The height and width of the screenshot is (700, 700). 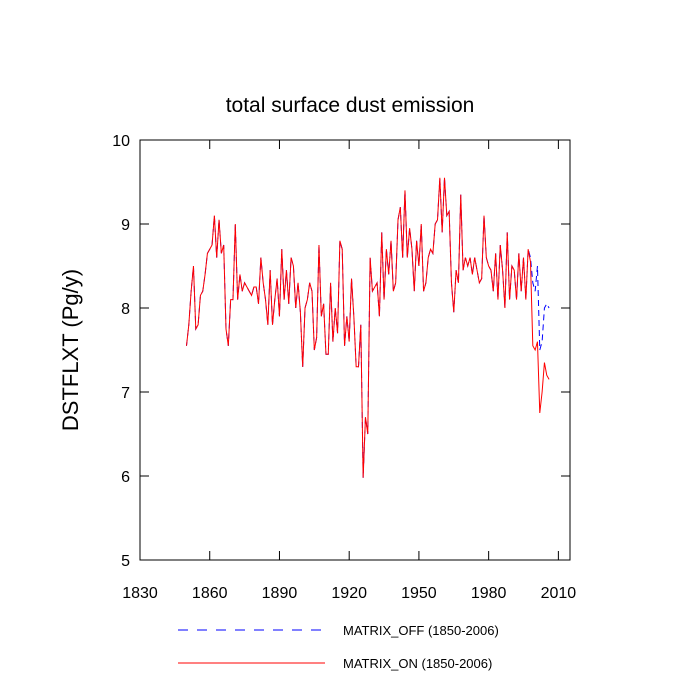 I want to click on x-tick-label: 1920, so click(x=349, y=593).